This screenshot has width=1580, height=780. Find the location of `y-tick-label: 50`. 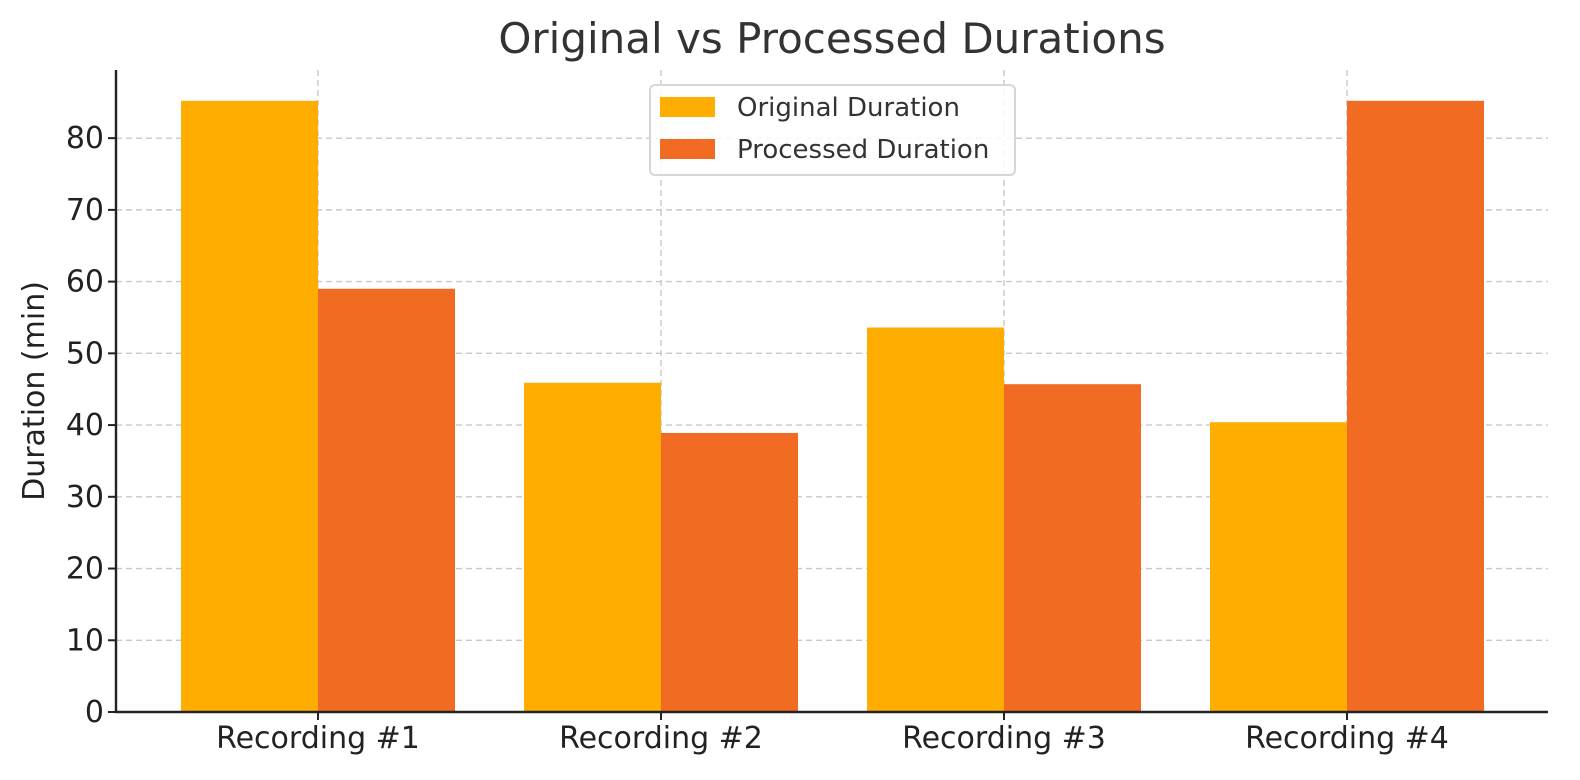

y-tick-label: 50 is located at coordinates (85, 353).